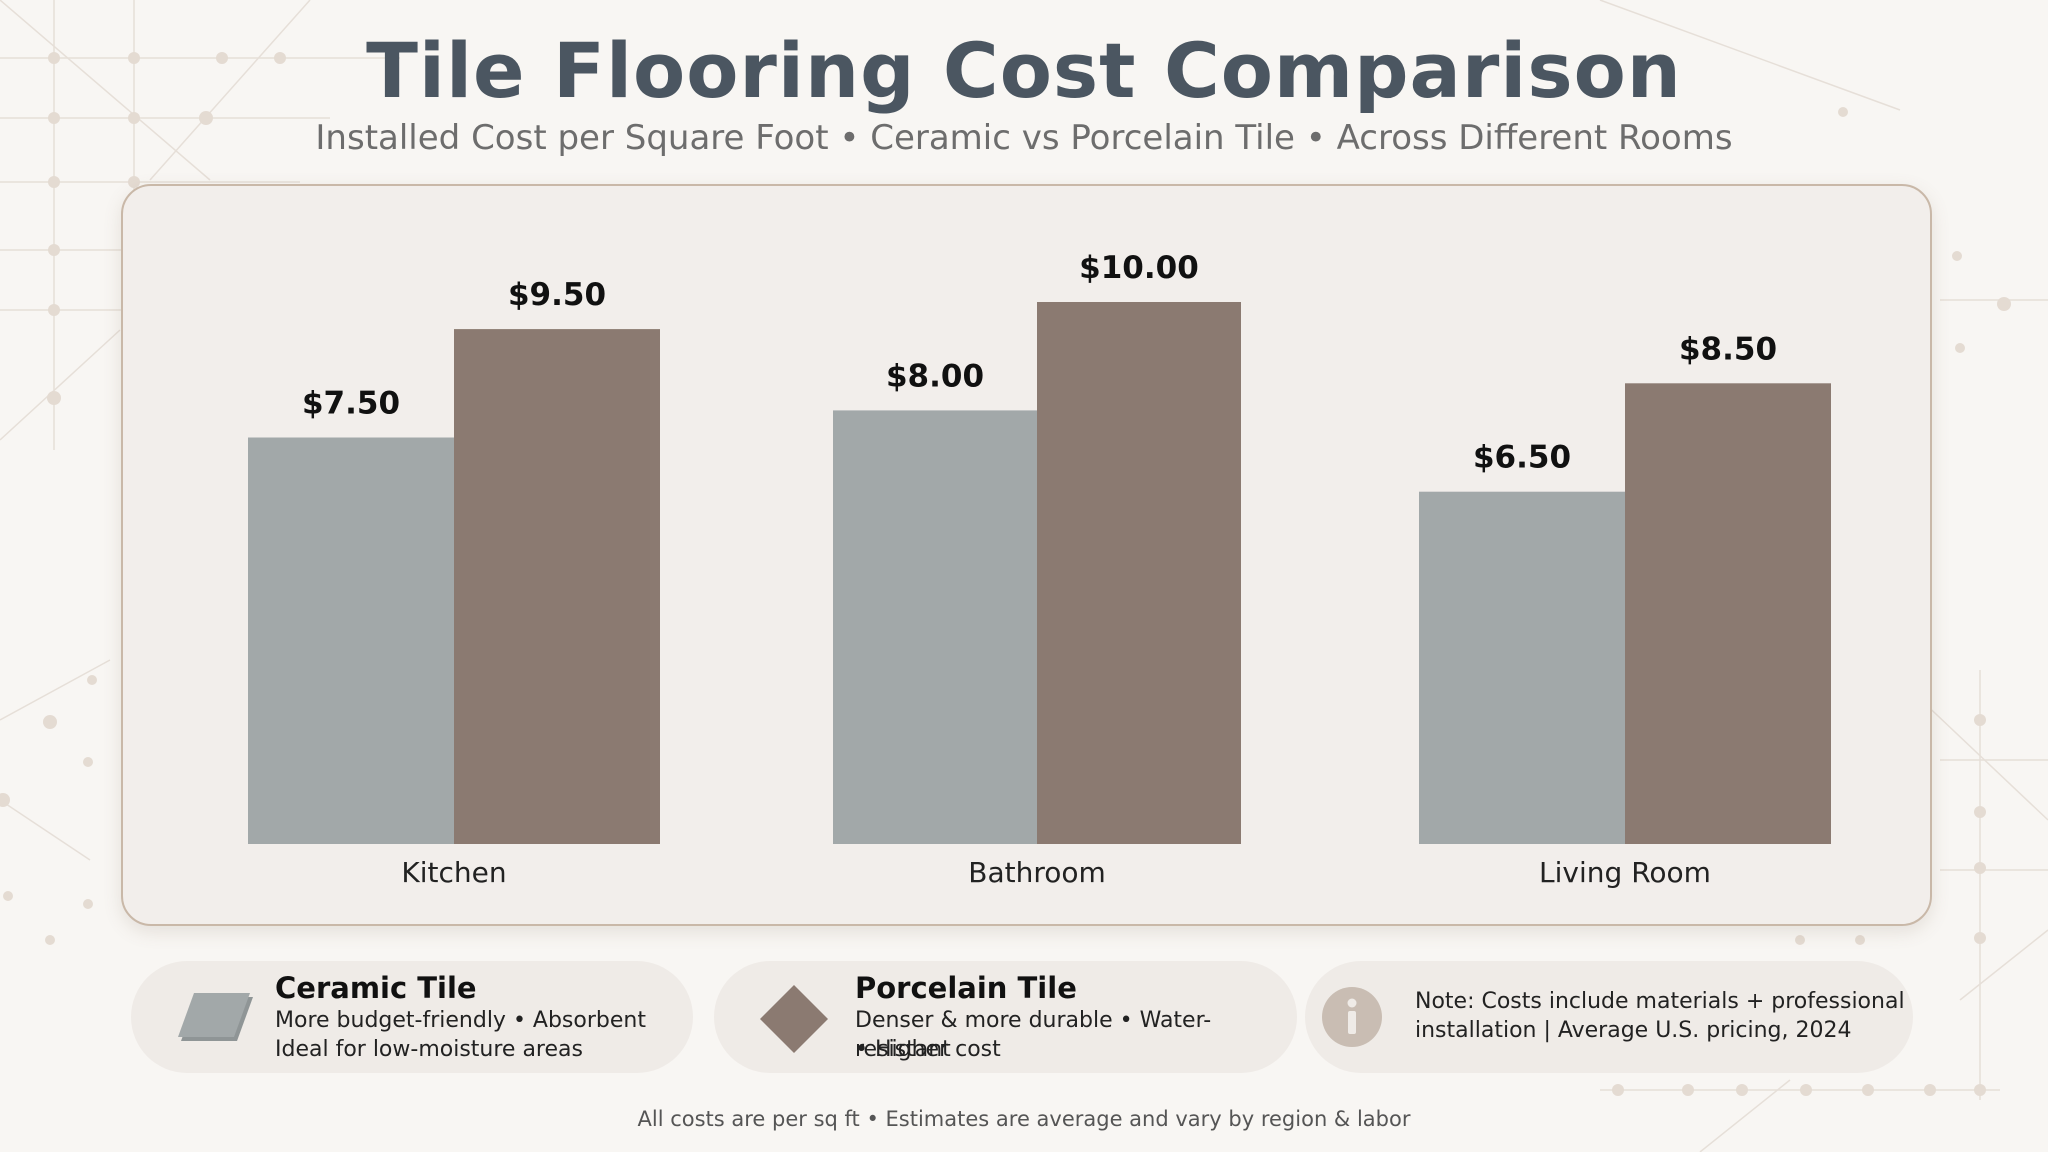 The height and width of the screenshot is (1152, 2048). What do you see at coordinates (1728, 349) in the screenshot?
I see `value-label-porcelain-tile-living-room: $8.50` at bounding box center [1728, 349].